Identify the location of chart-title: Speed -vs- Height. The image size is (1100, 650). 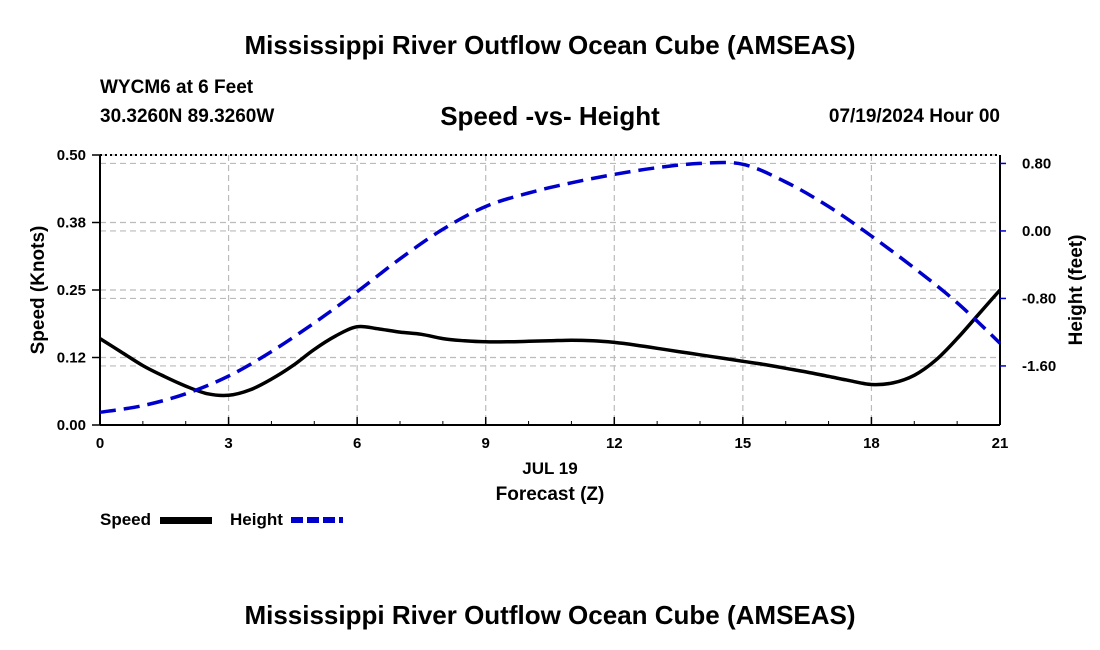
(550, 116).